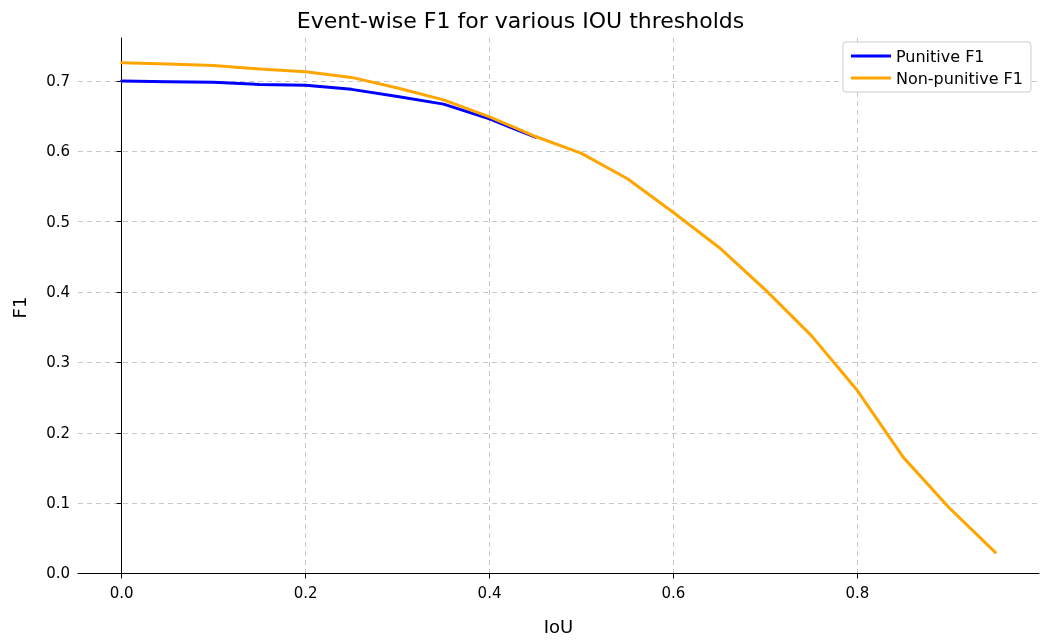  Describe the element at coordinates (329, 109) in the screenshot. I see `line-series` at that location.